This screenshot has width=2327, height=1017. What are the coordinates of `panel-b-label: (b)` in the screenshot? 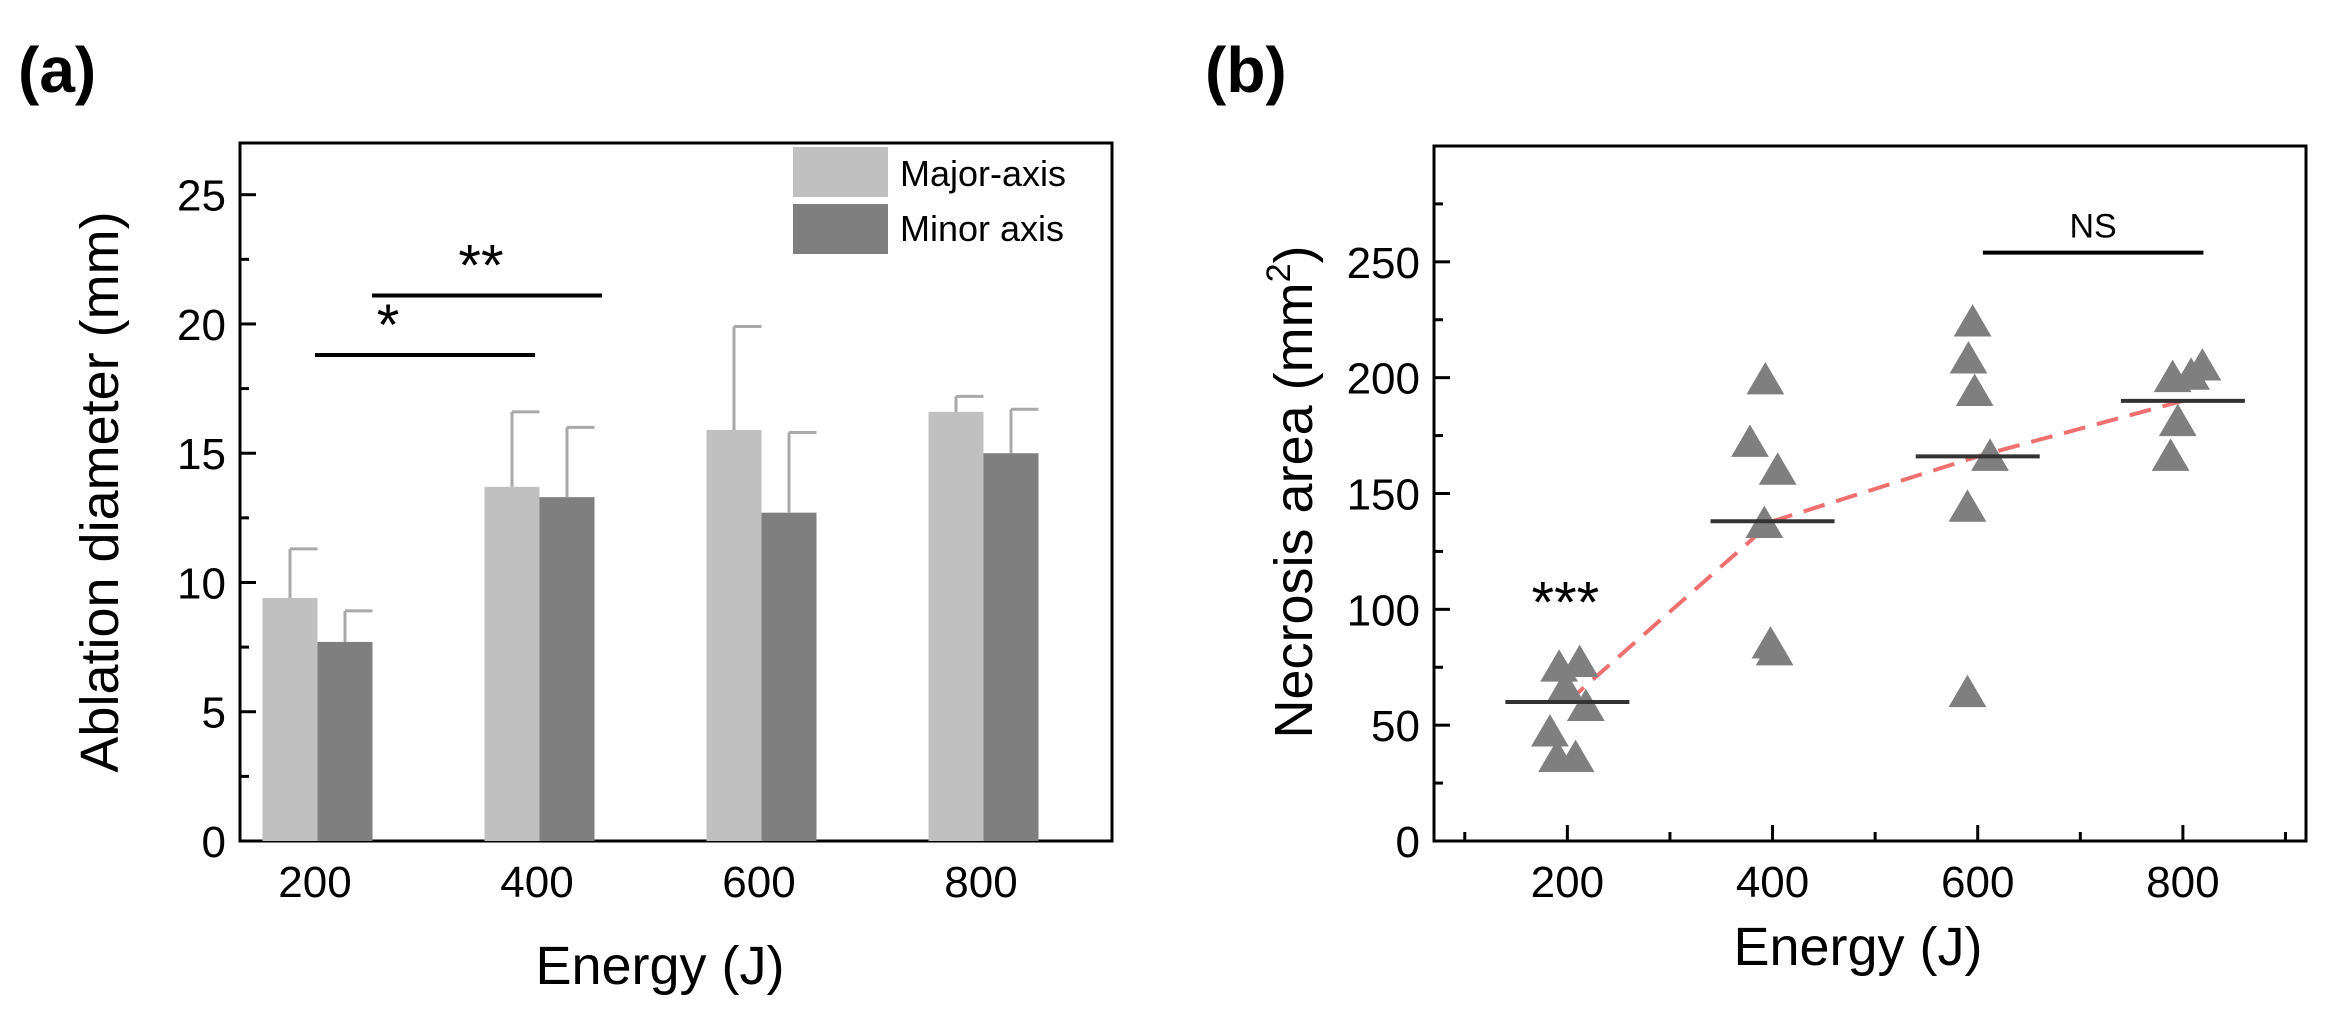 It's located at (1246, 70).